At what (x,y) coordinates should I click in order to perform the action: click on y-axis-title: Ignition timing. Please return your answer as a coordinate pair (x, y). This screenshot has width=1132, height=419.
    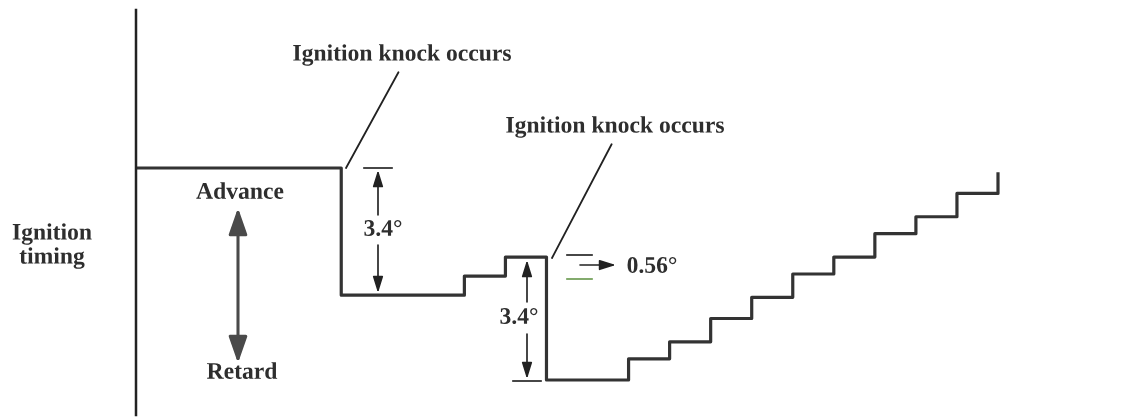
    Looking at the image, I should click on (52, 246).